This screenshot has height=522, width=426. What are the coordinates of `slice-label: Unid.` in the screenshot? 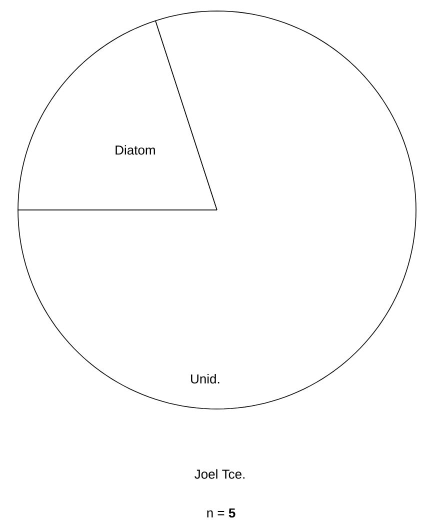 It's located at (205, 379).